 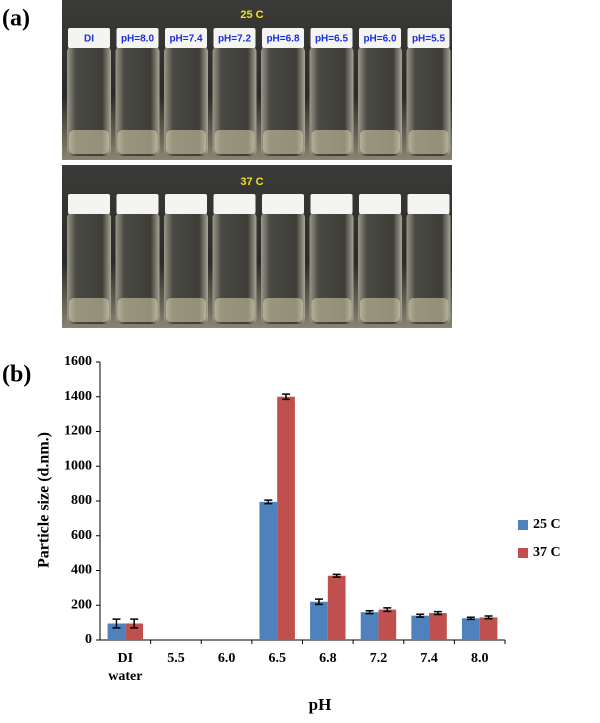 I want to click on x-tick-label: 7.2, so click(x=378, y=658).